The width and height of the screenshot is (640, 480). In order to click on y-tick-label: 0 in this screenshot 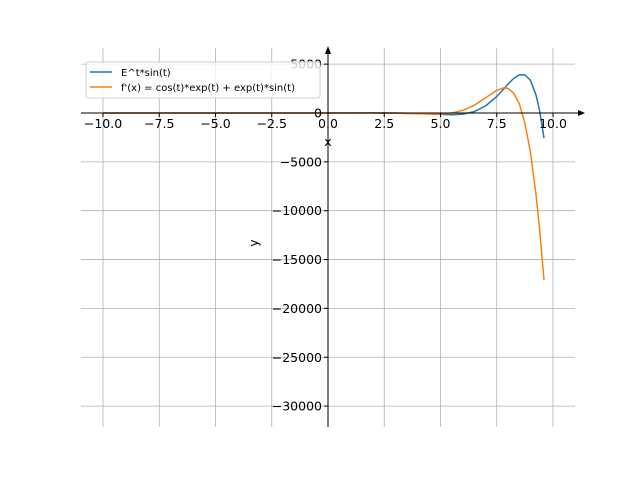, I will do `click(318, 113)`.